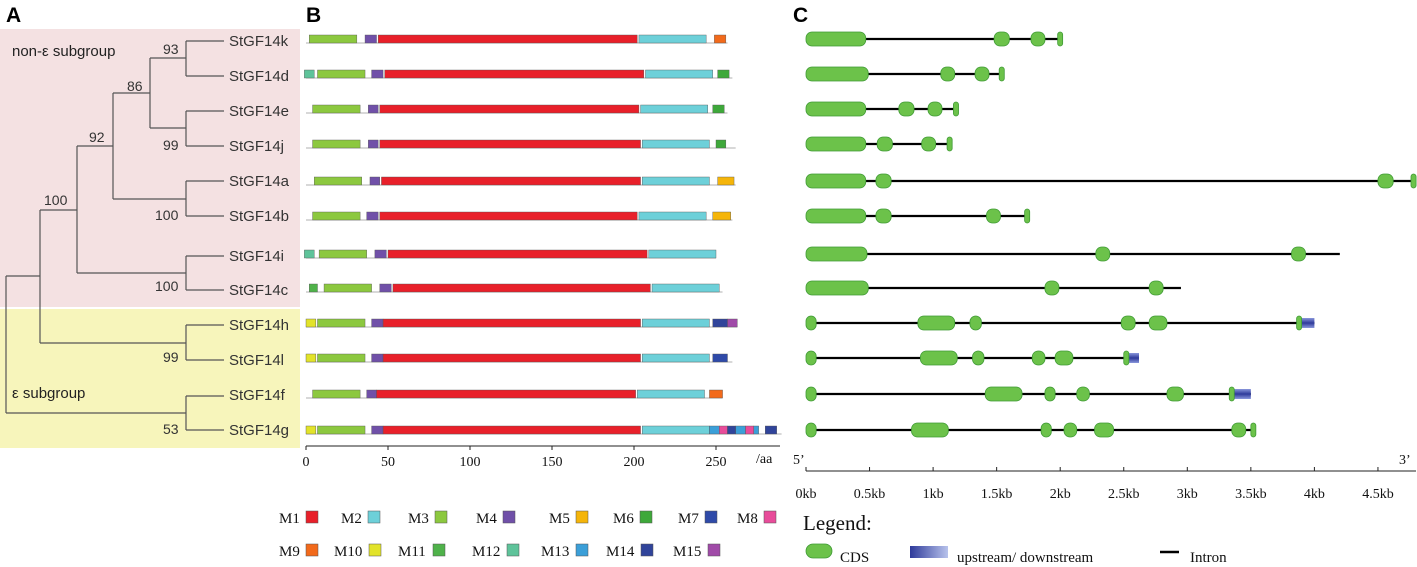 The width and height of the screenshot is (1417, 567). Describe the element at coordinates (997, 494) in the screenshot. I see `gene-tick-label: 1.5kb` at that location.